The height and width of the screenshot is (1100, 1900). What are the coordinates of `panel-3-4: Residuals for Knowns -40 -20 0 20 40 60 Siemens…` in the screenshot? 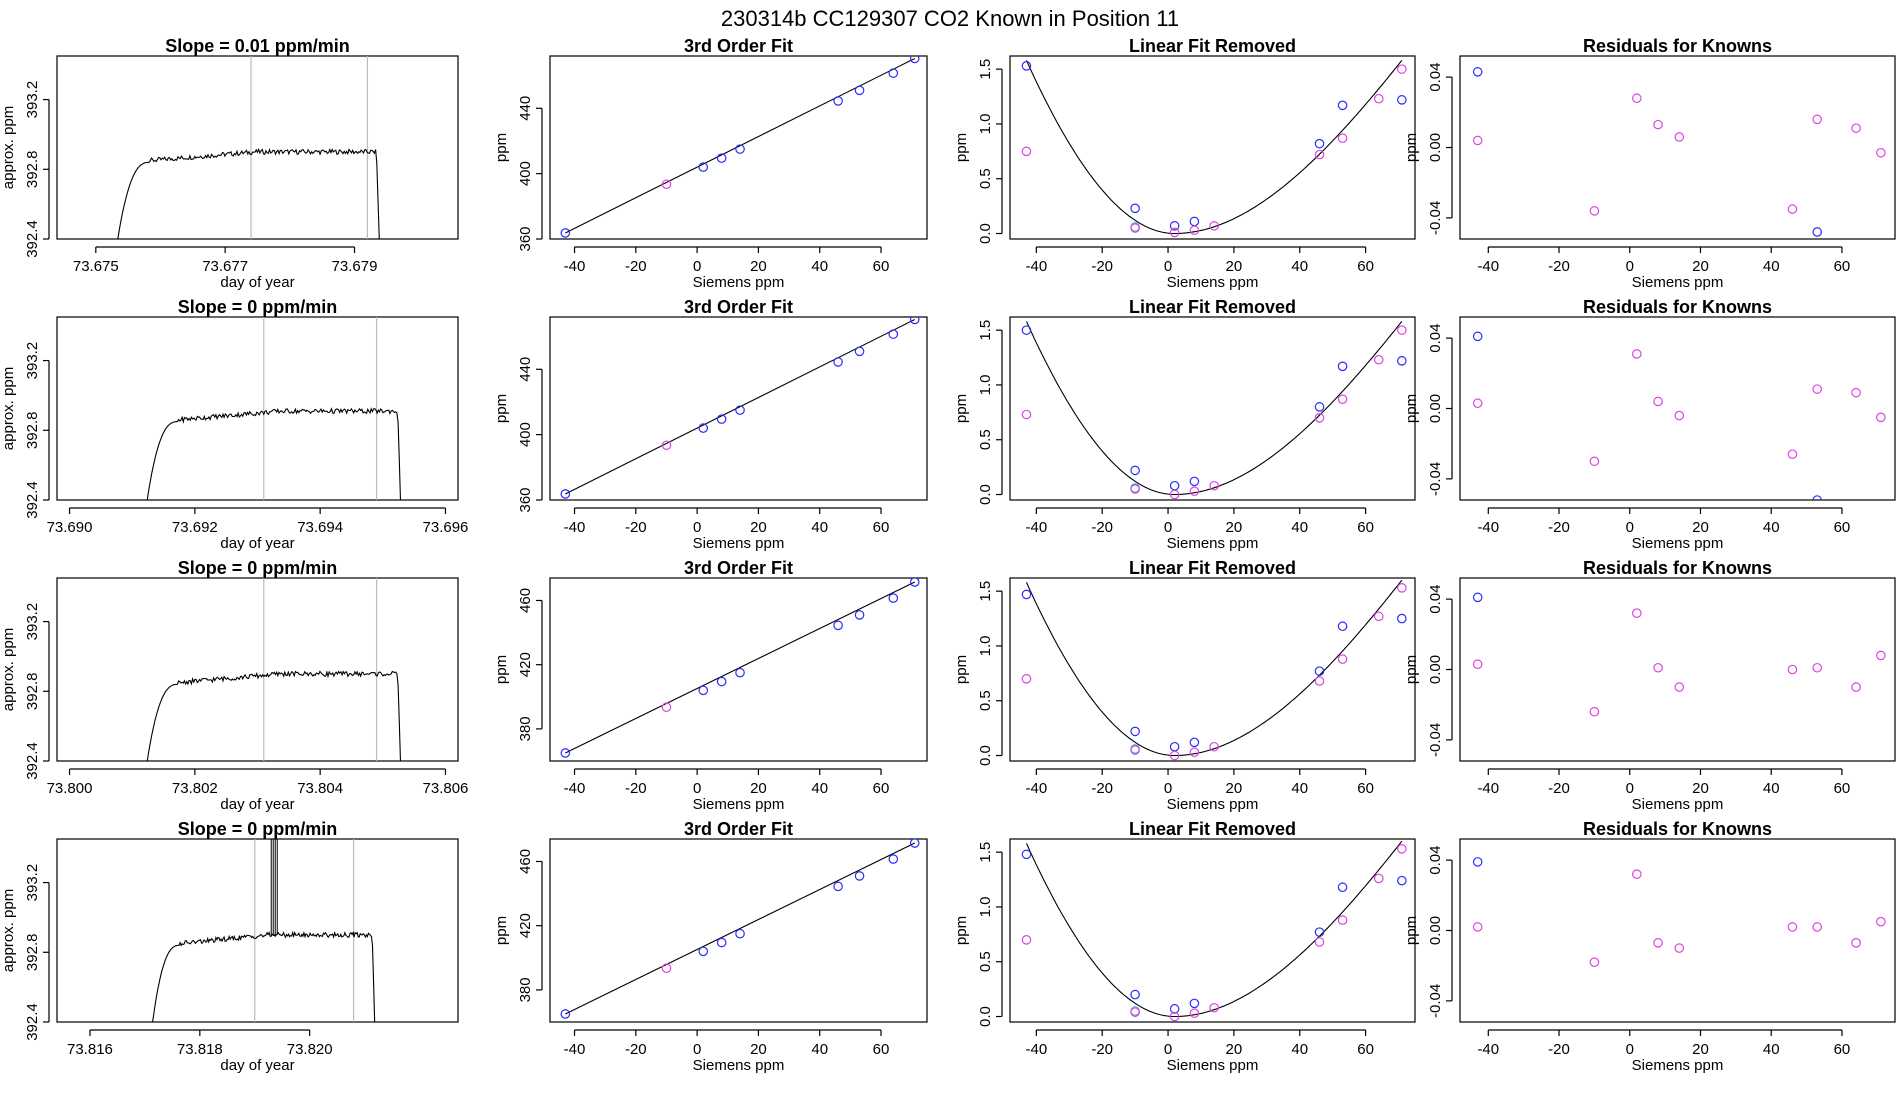 It's located at (1649, 685).